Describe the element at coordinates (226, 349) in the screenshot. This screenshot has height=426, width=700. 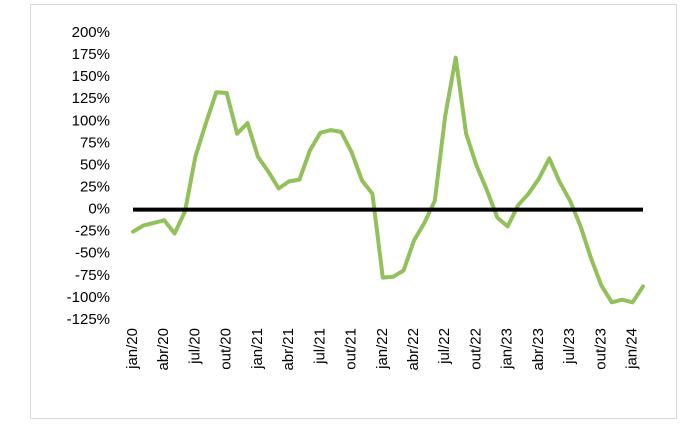
I see `x-tick-label: out/20` at that location.